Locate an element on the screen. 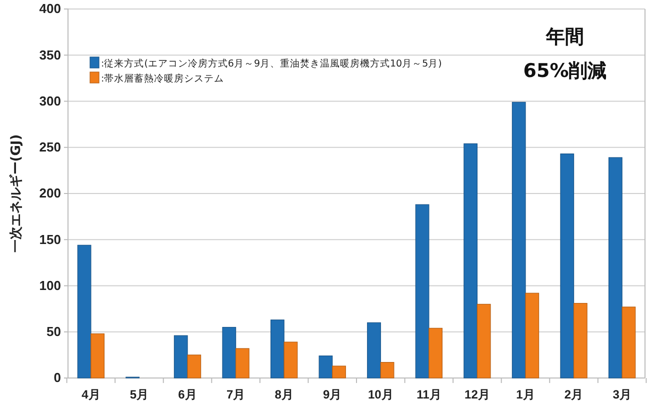  y-tick-label: 100 is located at coordinates (50, 285).